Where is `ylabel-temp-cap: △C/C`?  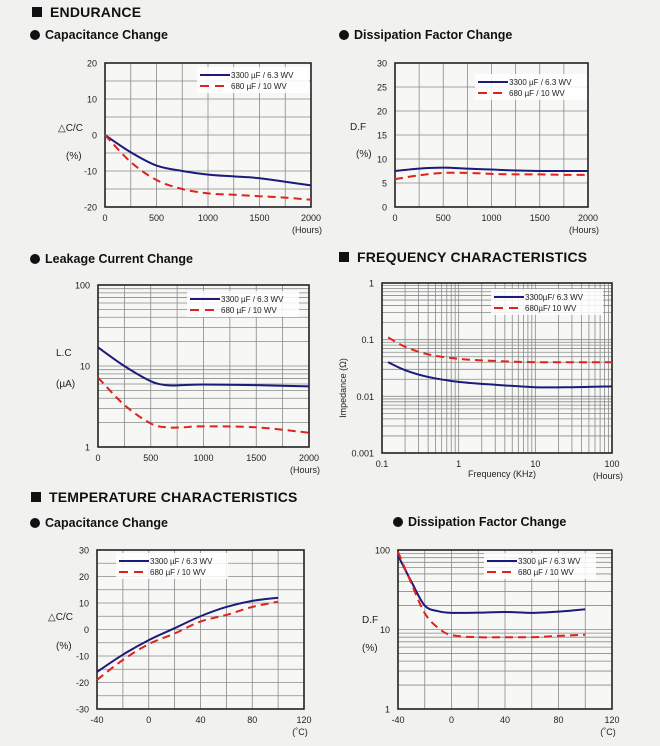
ylabel-temp-cap: △C/C is located at coordinates (60, 617).